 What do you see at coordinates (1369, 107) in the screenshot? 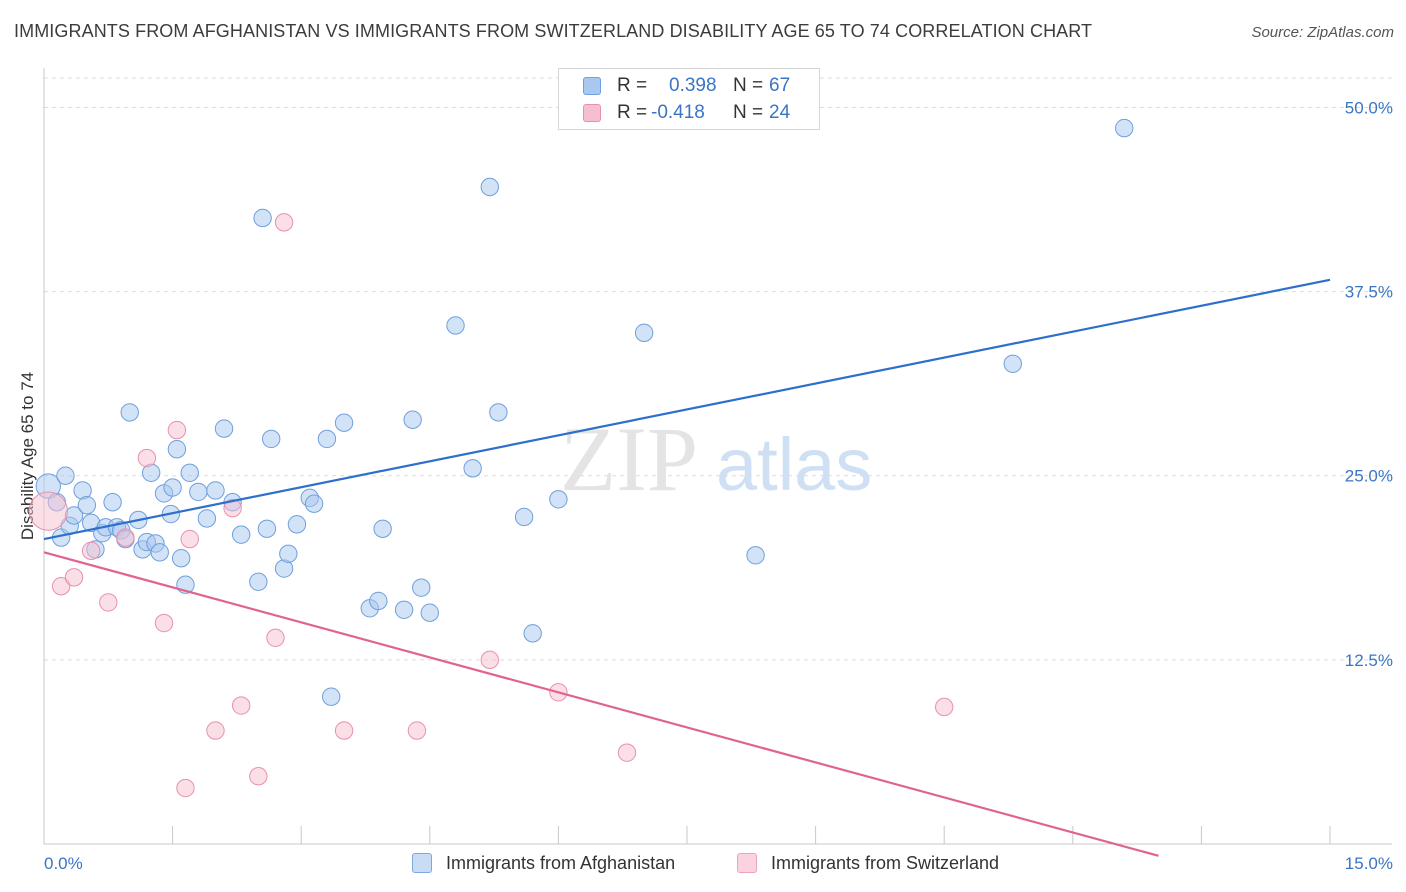
I see `y-tick-label: 50.0%` at bounding box center [1369, 107].